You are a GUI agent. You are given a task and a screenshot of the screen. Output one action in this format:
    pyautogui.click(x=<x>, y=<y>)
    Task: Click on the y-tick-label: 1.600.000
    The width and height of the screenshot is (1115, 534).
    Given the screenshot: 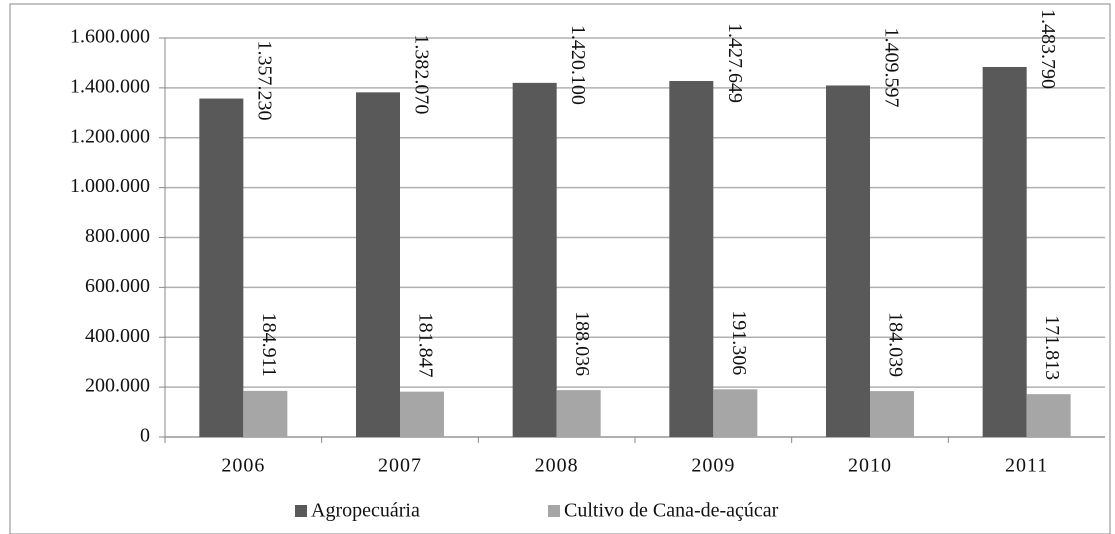 What is the action you would take?
    pyautogui.click(x=110, y=37)
    